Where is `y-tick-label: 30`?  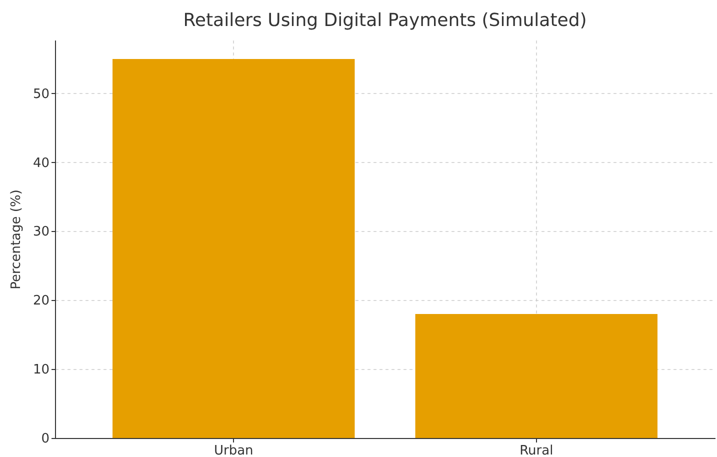 y-tick-label: 30 is located at coordinates (41, 232).